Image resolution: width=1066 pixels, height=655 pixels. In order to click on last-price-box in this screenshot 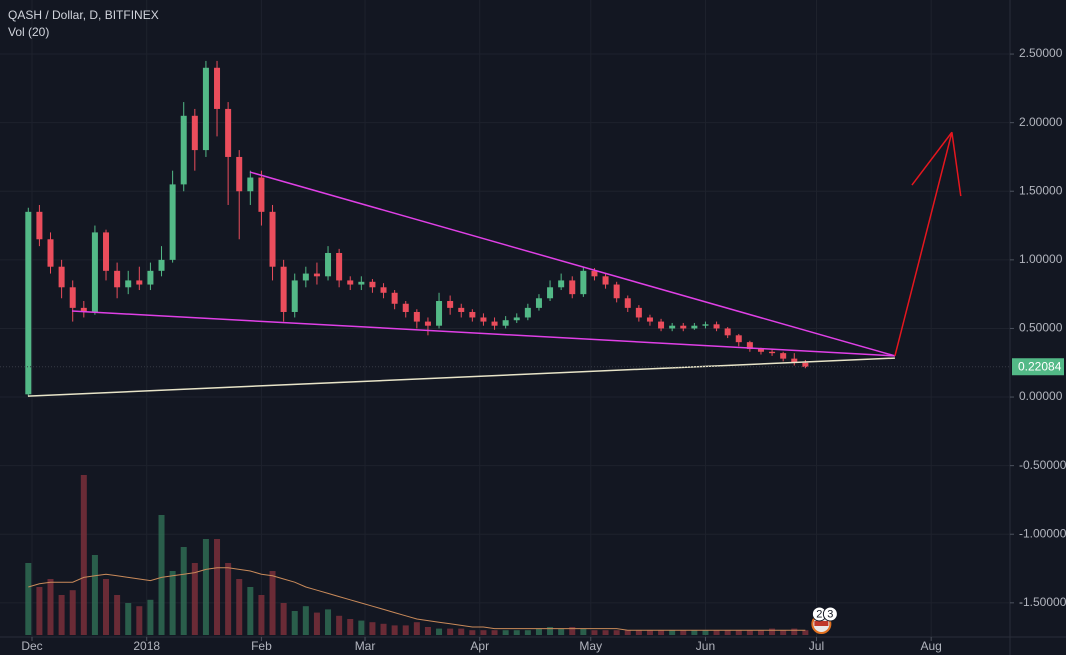, I will do `click(1038, 367)`.